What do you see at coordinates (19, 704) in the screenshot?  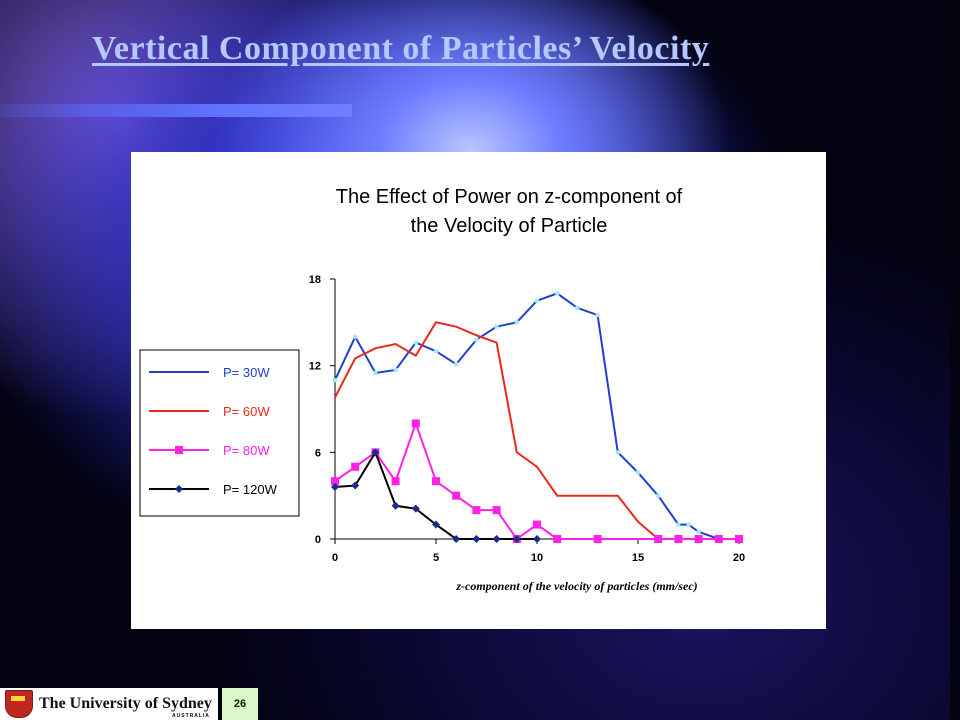 I see `crest-icon` at bounding box center [19, 704].